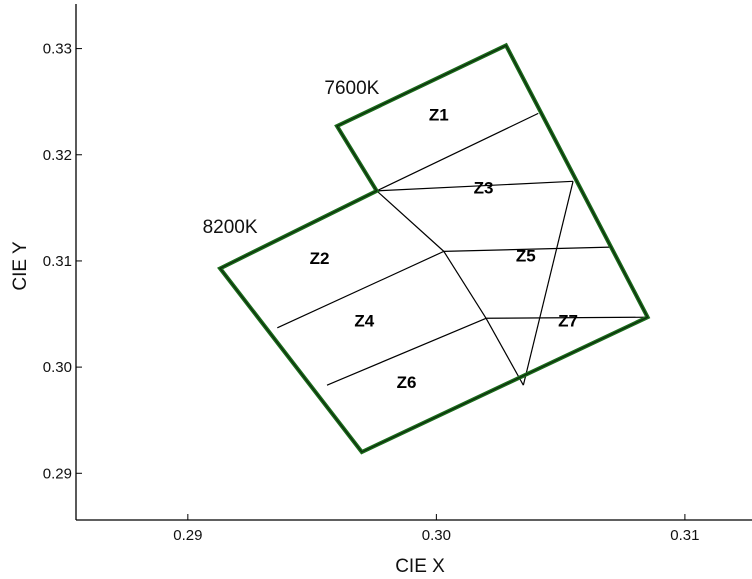  Describe the element at coordinates (684, 535) in the screenshot. I see `x-tick-label: 0.31` at that location.